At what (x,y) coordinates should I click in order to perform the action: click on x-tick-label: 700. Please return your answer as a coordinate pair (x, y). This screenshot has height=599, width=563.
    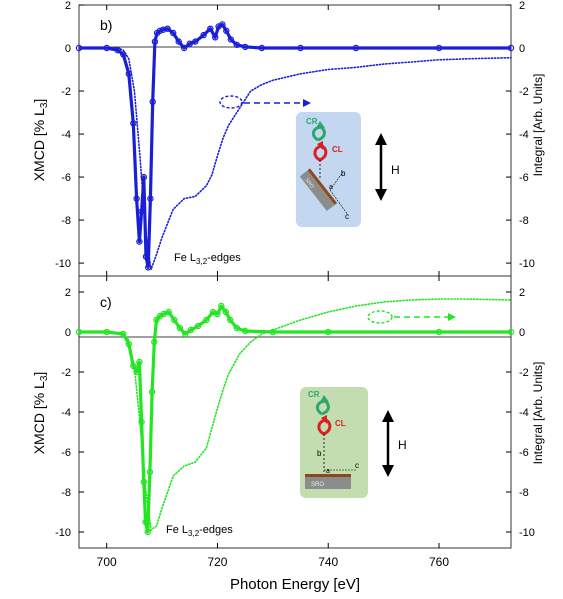
    Looking at the image, I should click on (107, 562).